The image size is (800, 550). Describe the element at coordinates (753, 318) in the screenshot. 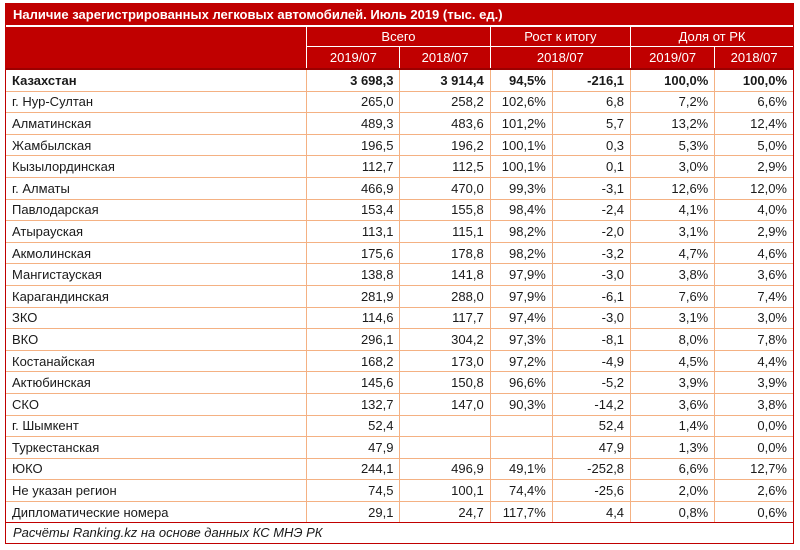

I see `value-cell: 3,0%` at that location.